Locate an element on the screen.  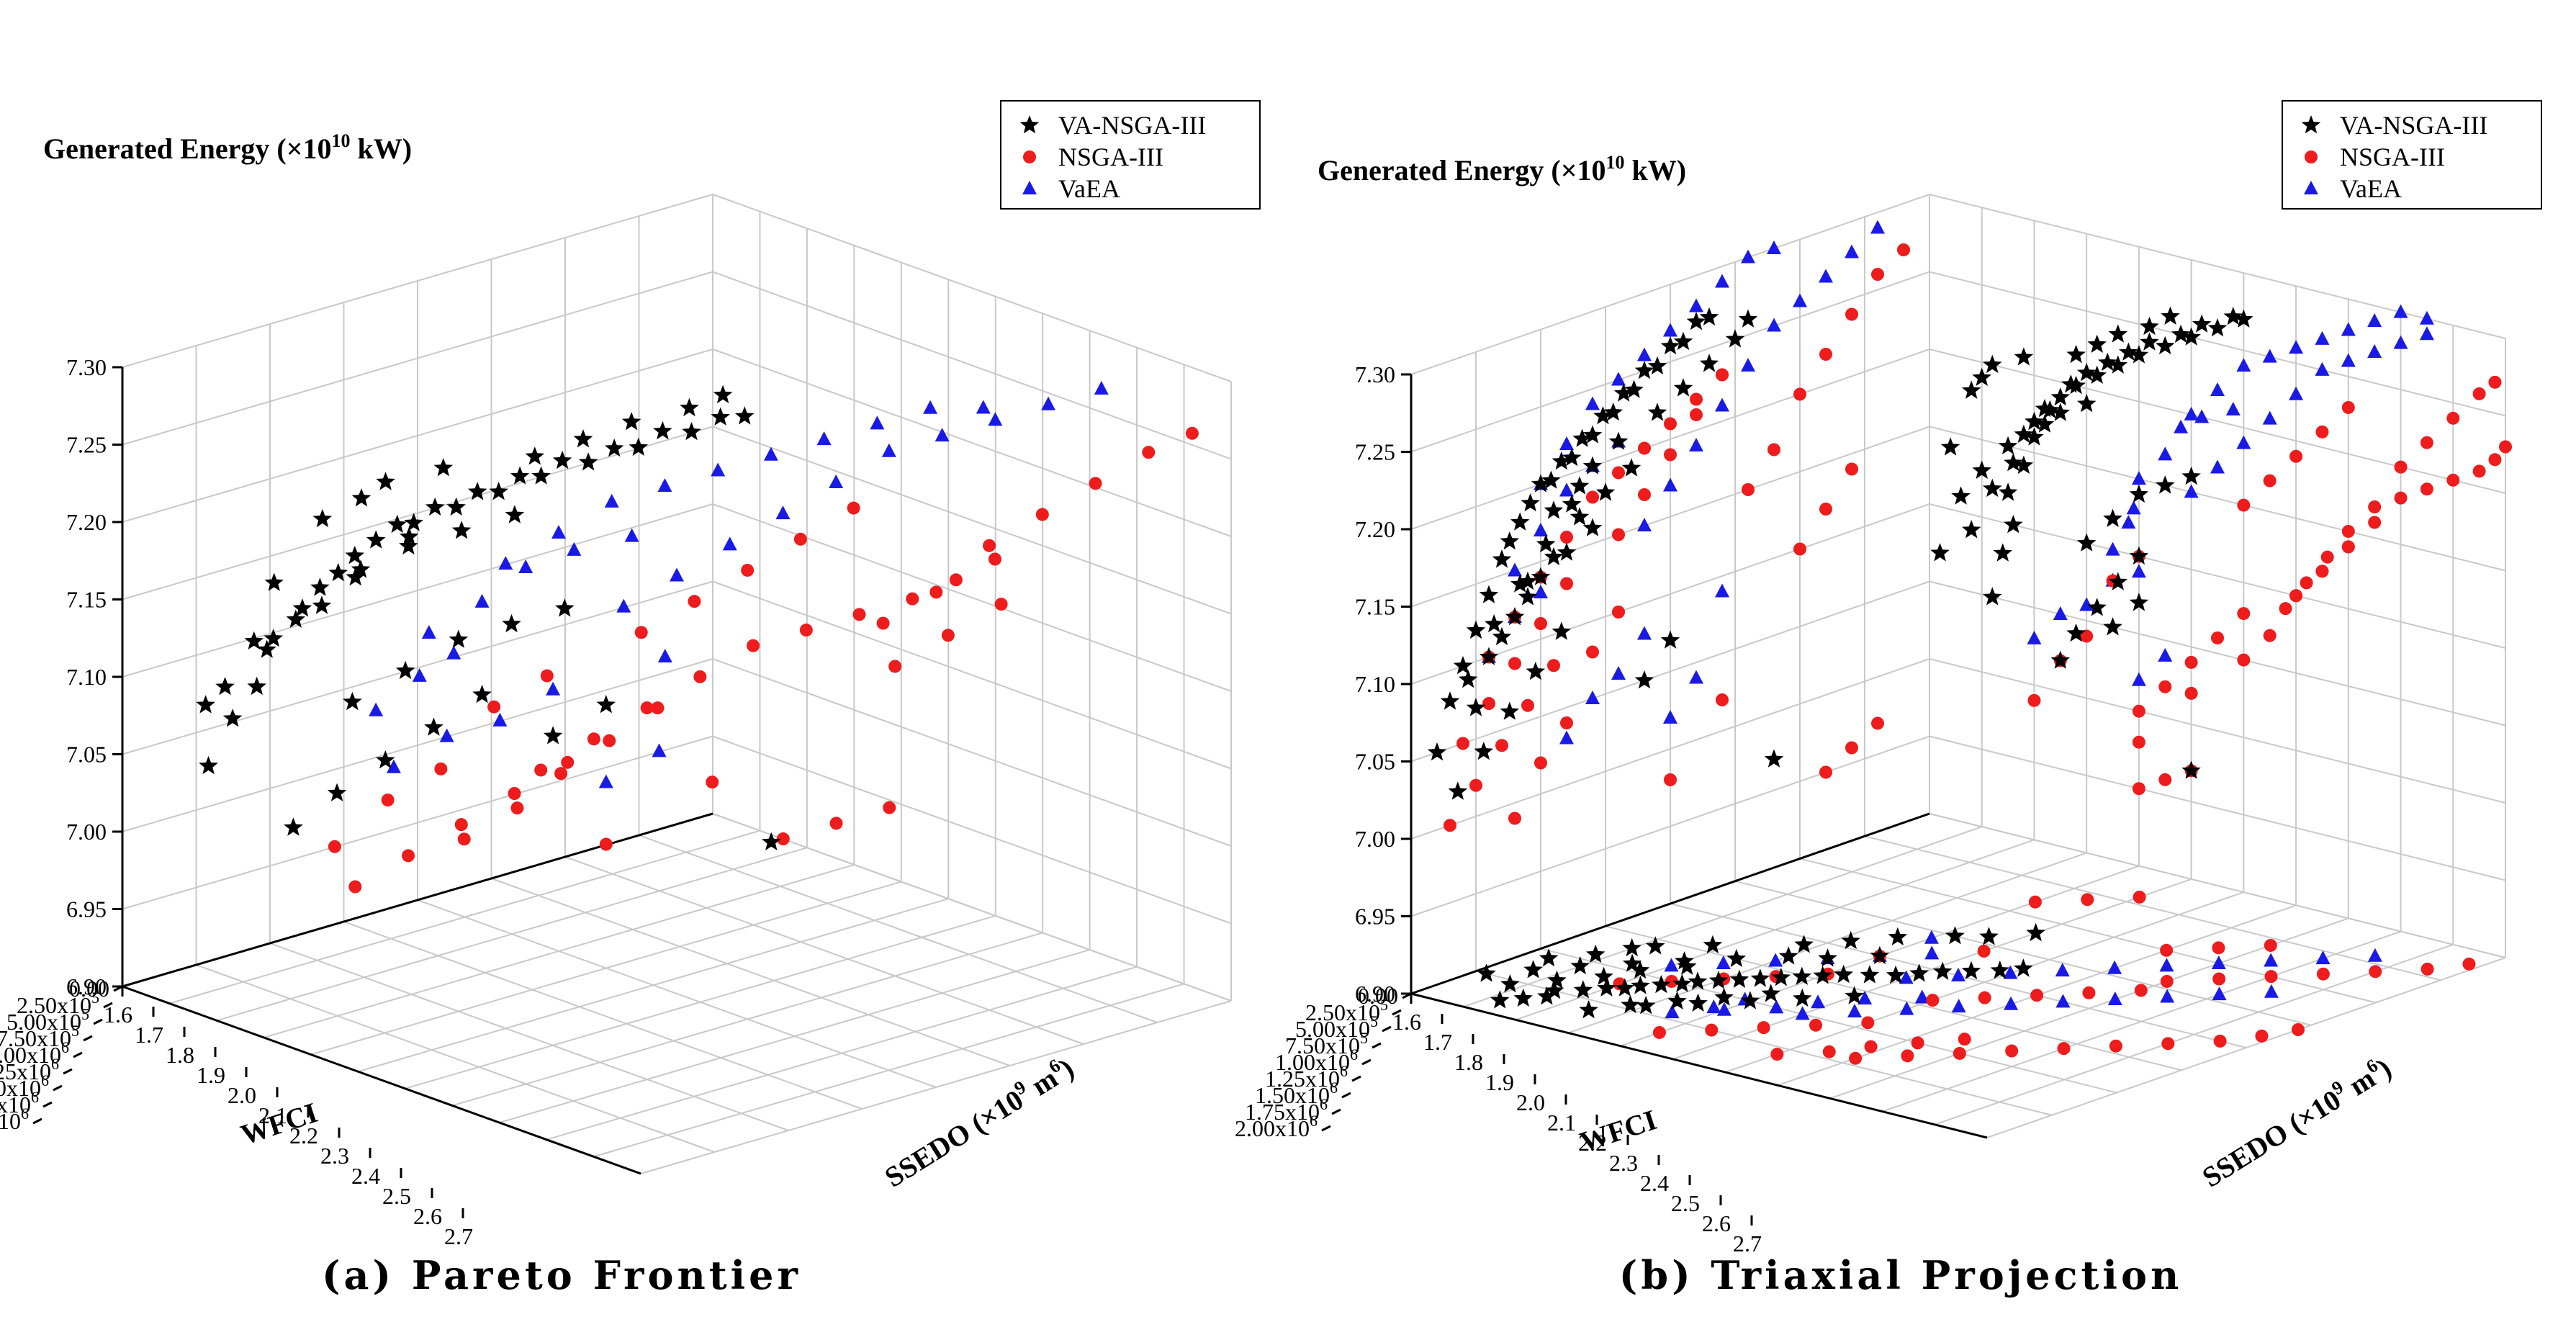
legend-label: NSGA-III is located at coordinates (2392, 157).